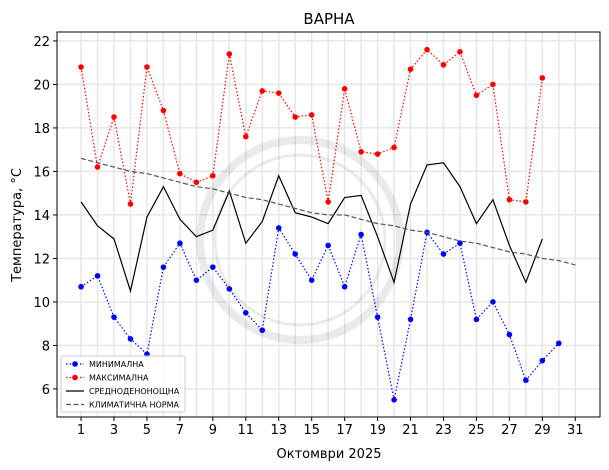 This screenshot has width=609, height=470. I want to click on x-tick-label: 17, so click(344, 430).